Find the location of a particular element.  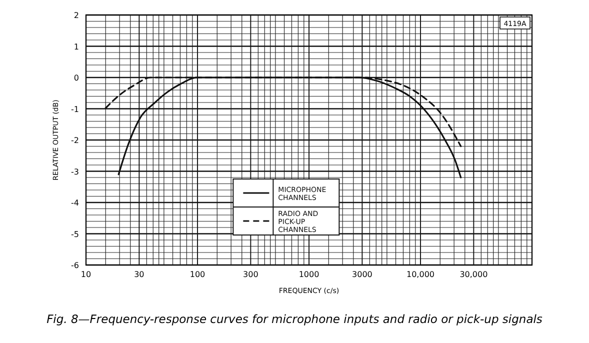

y-tick-label: -6 is located at coordinates (75, 265).